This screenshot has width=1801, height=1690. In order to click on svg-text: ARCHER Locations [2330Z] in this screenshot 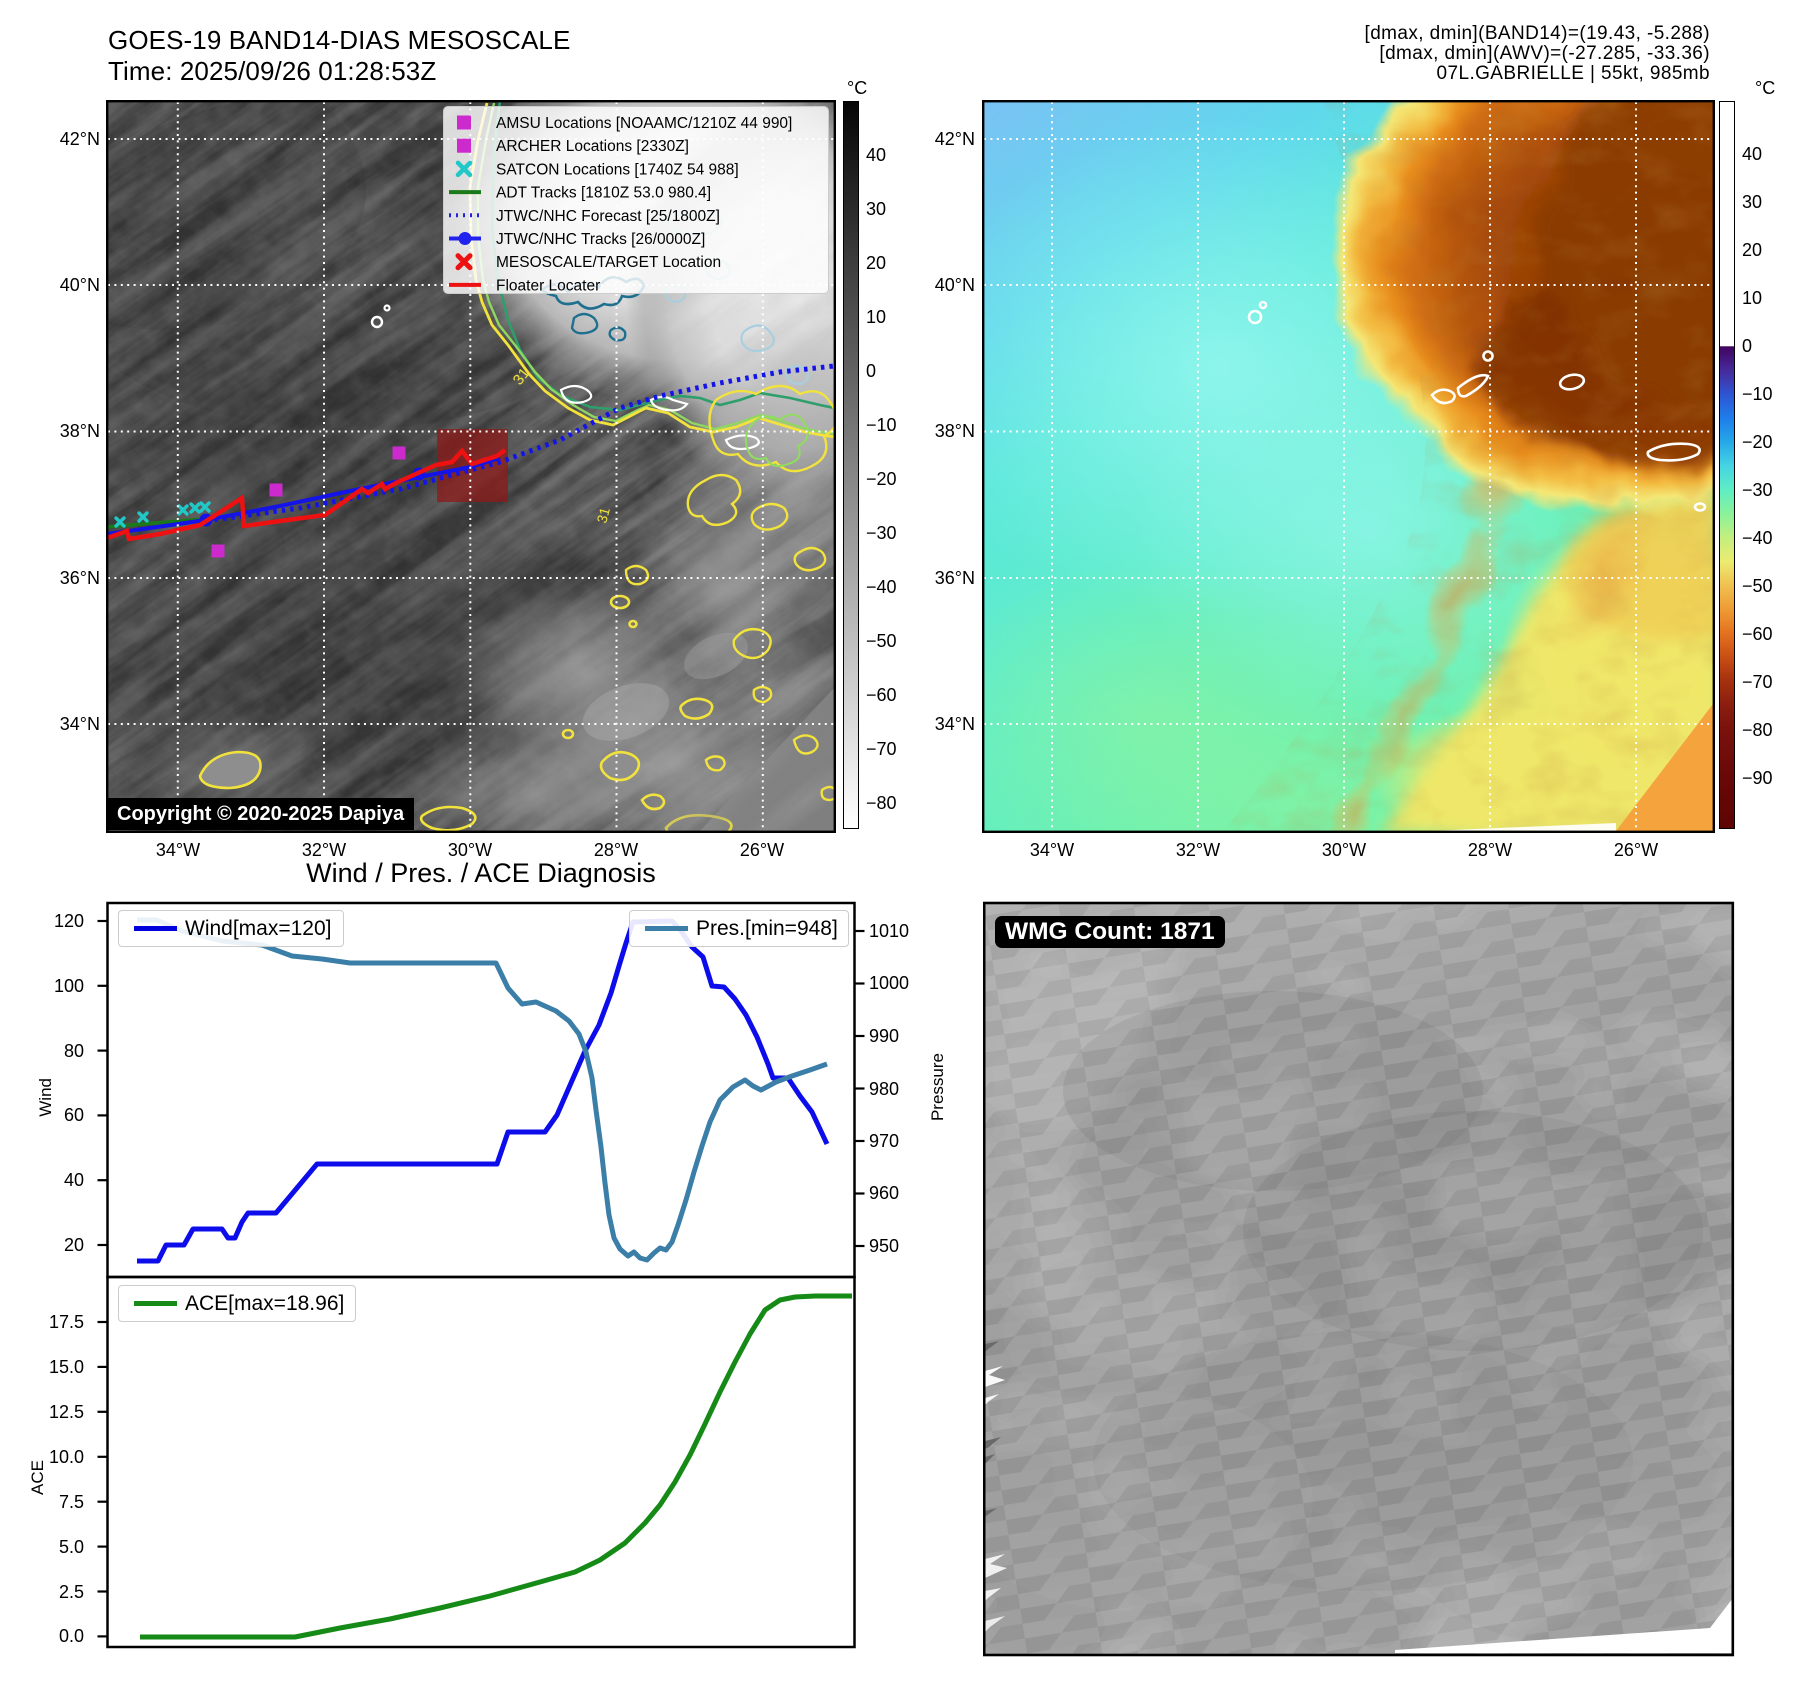, I will do `click(592, 146)`.